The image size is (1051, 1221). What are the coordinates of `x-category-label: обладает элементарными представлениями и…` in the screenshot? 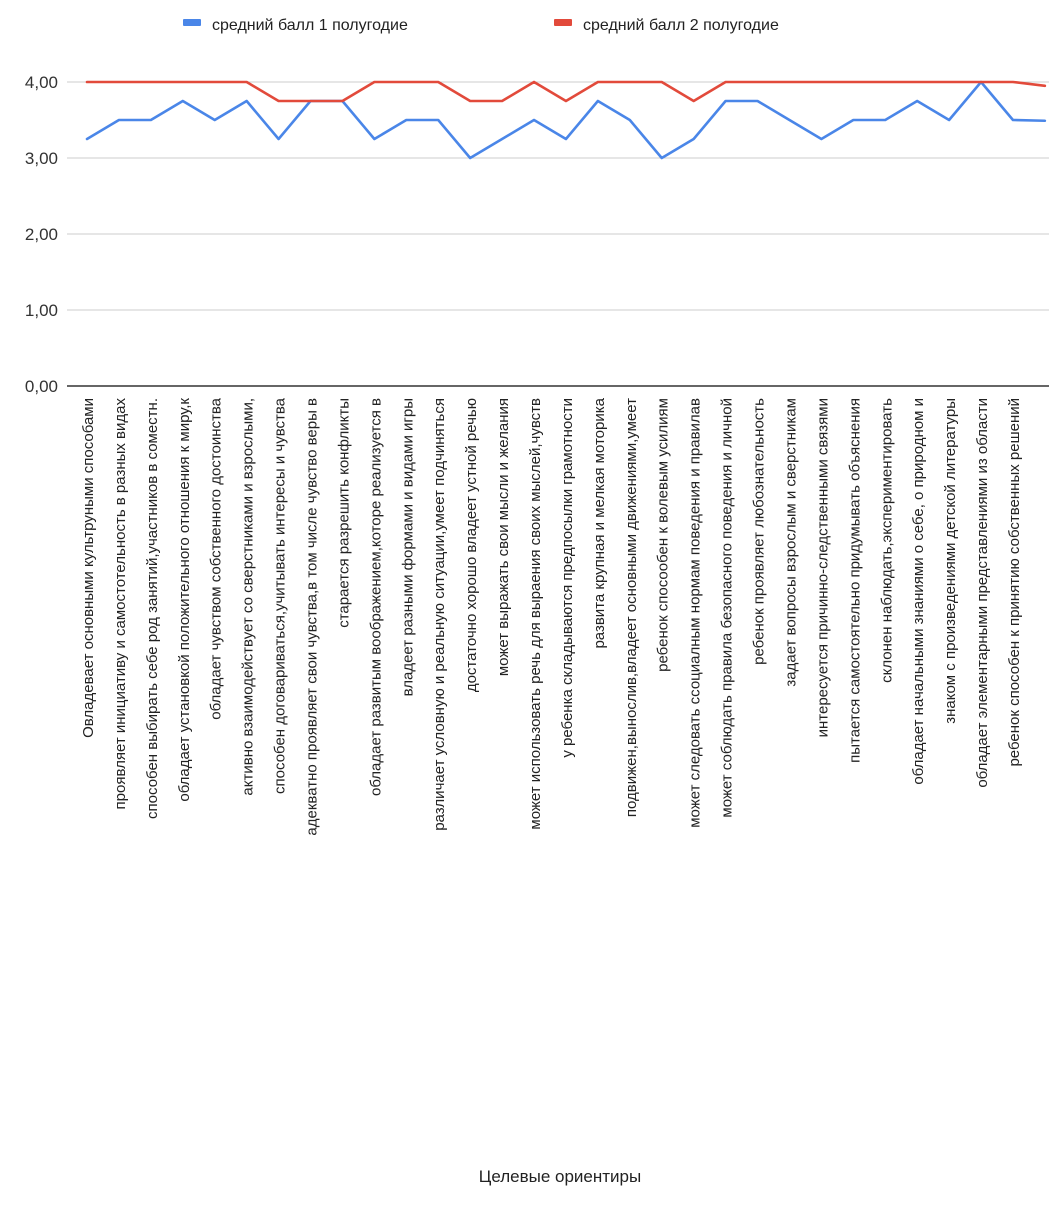 It's located at (982, 593).